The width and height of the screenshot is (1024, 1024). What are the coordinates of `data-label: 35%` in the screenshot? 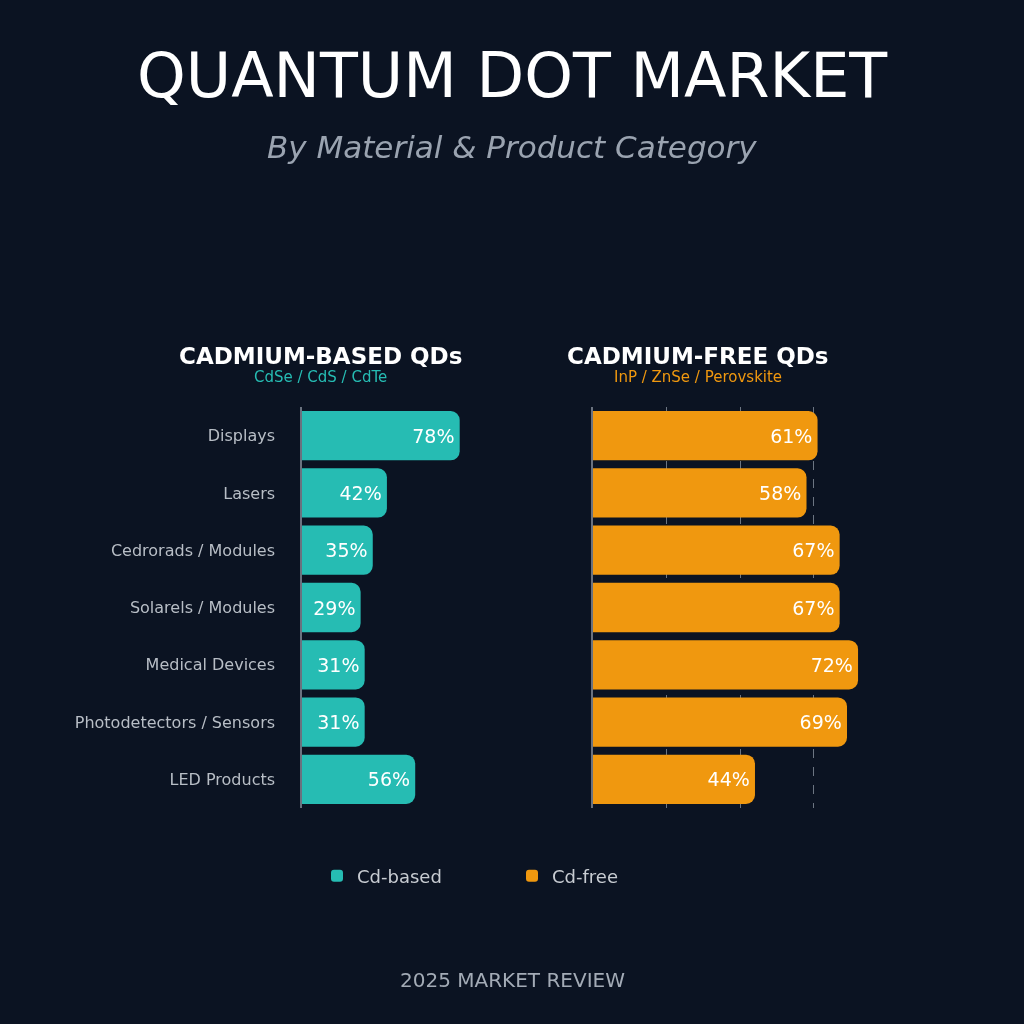 It's located at (346, 550).